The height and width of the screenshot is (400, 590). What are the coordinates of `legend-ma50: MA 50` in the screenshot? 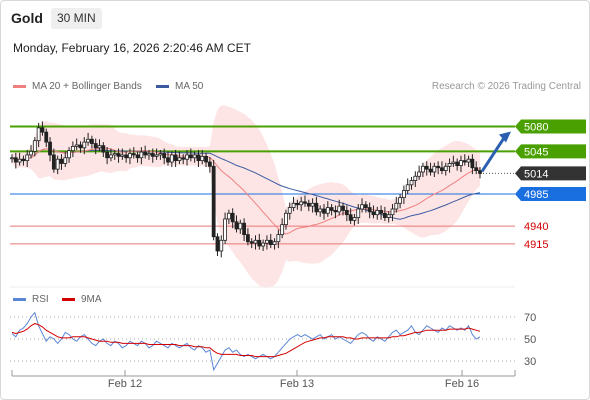 It's located at (179, 86).